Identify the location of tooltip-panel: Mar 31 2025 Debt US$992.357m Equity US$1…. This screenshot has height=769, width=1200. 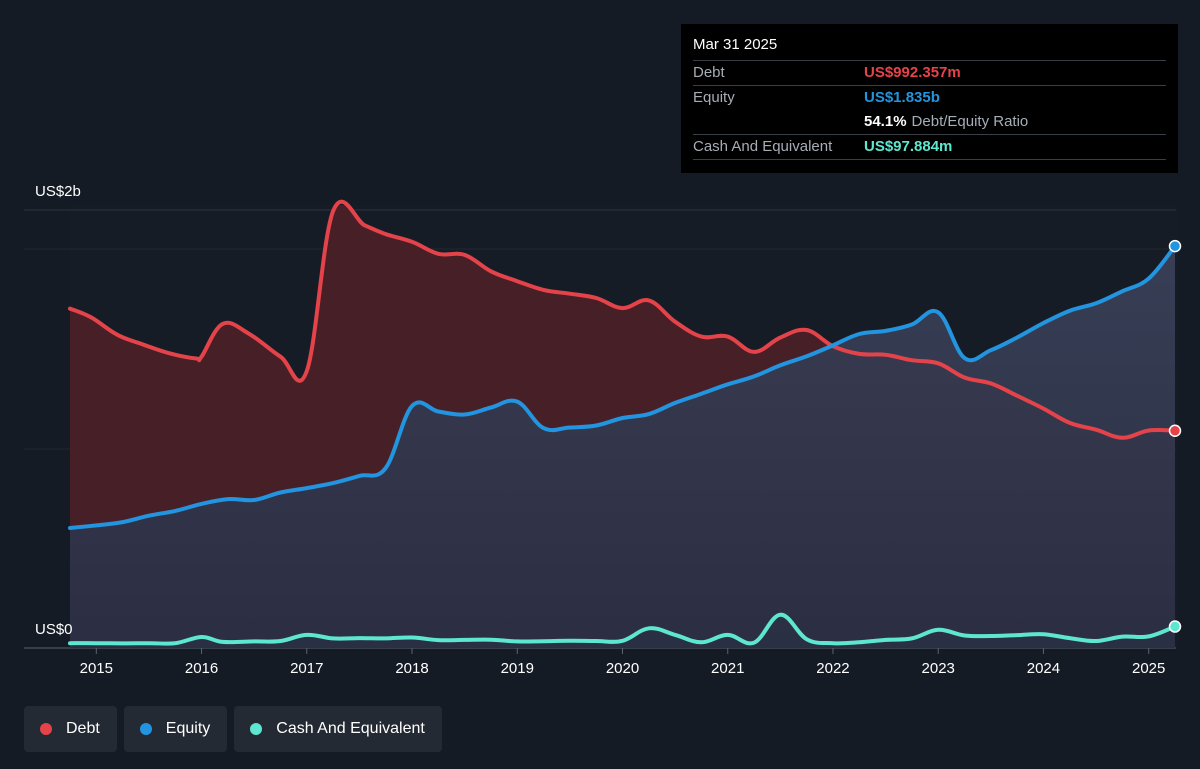
(929, 98).